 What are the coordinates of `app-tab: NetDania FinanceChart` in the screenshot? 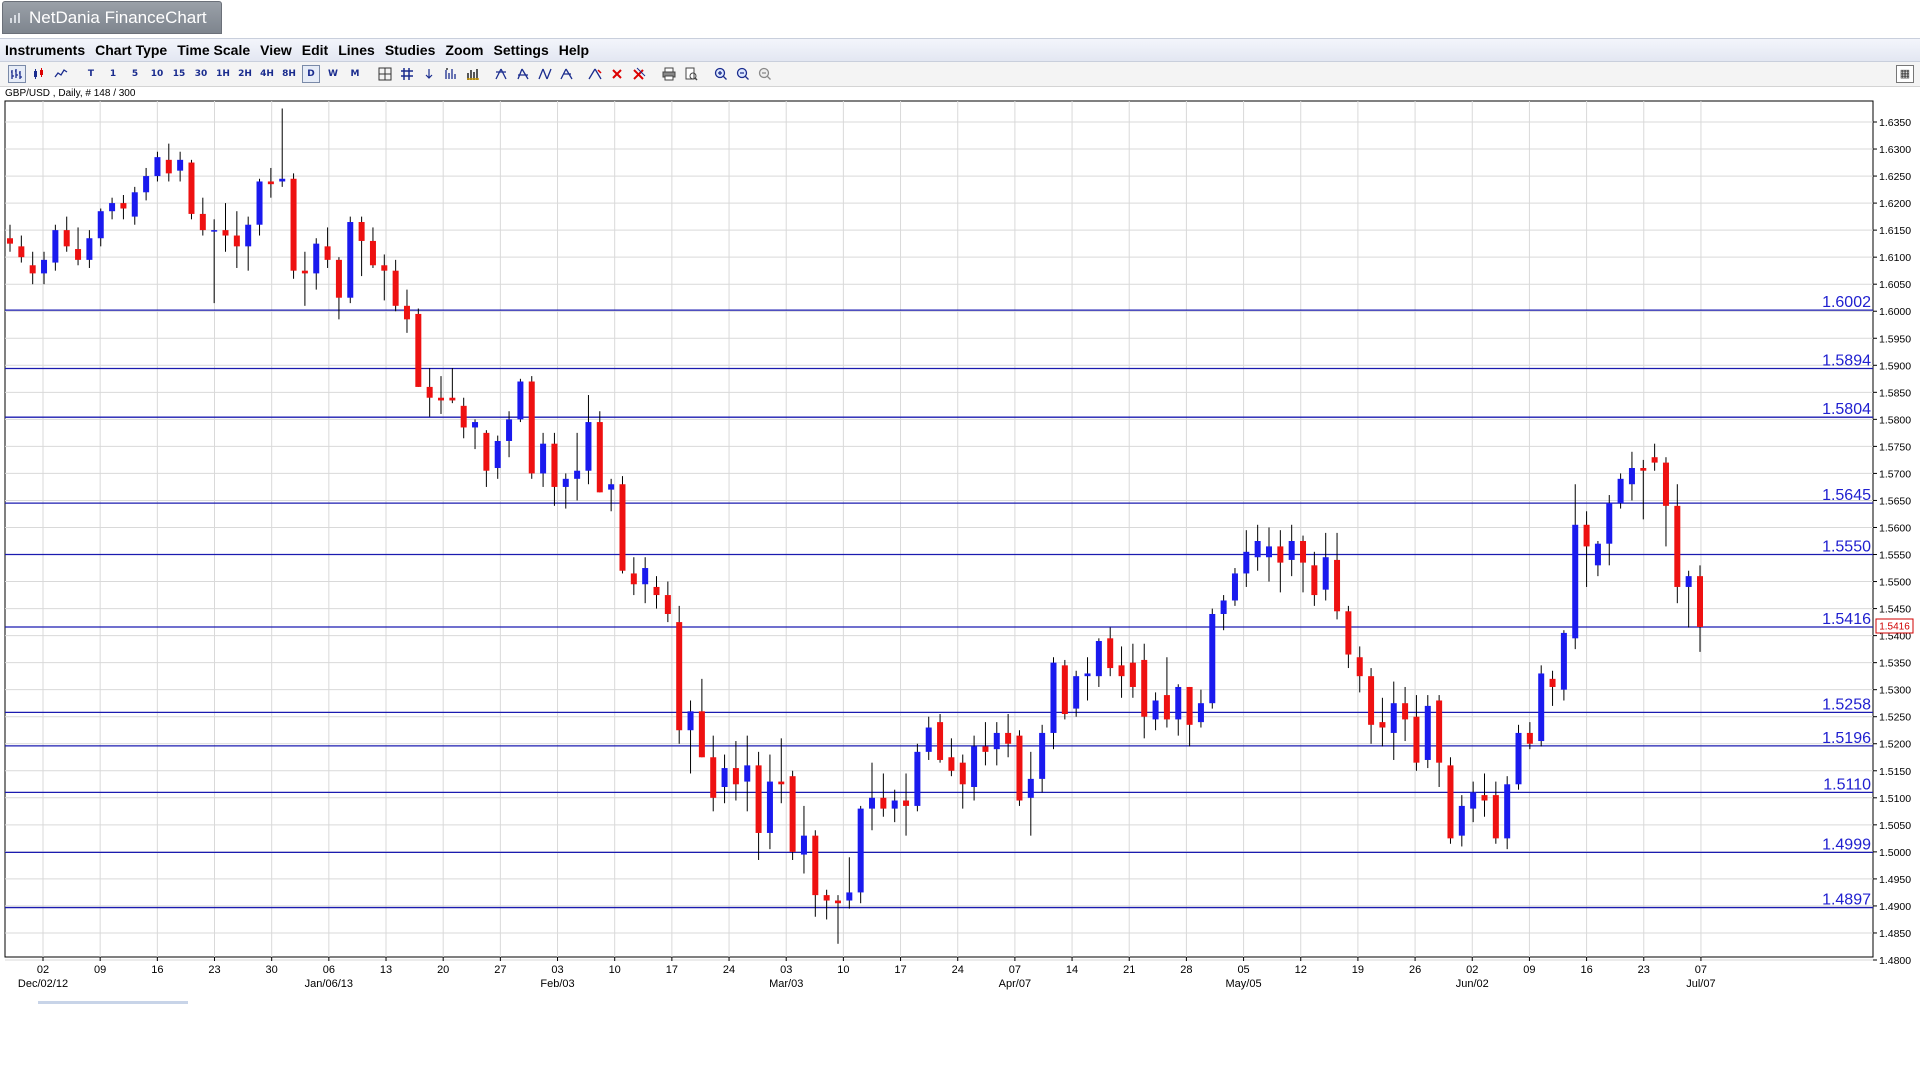 It's located at (112, 17).